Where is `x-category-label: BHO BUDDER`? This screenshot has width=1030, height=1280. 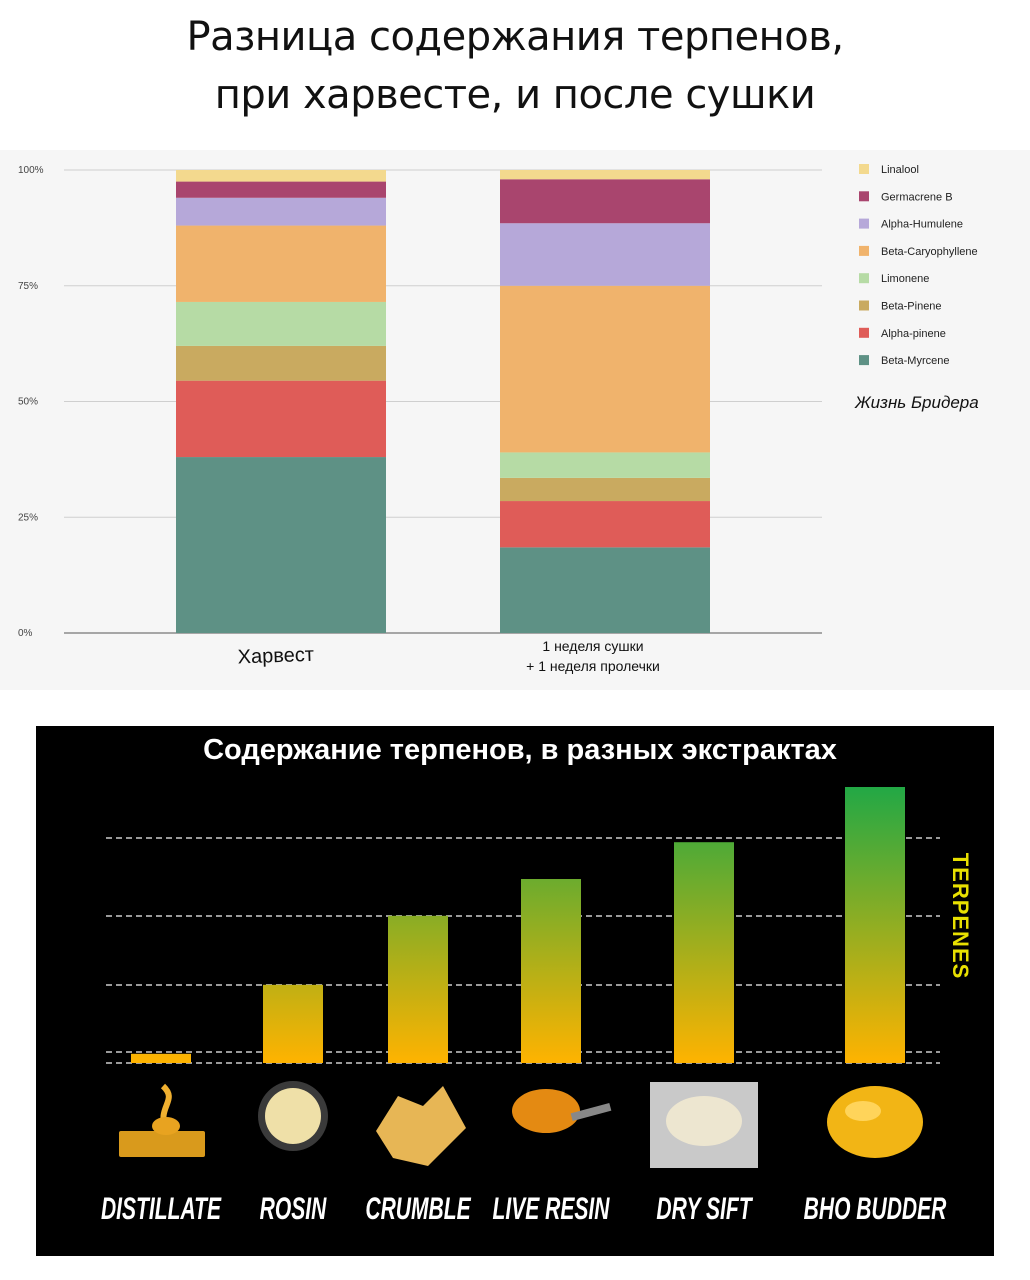 x-category-label: BHO BUDDER is located at coordinates (875, 1208).